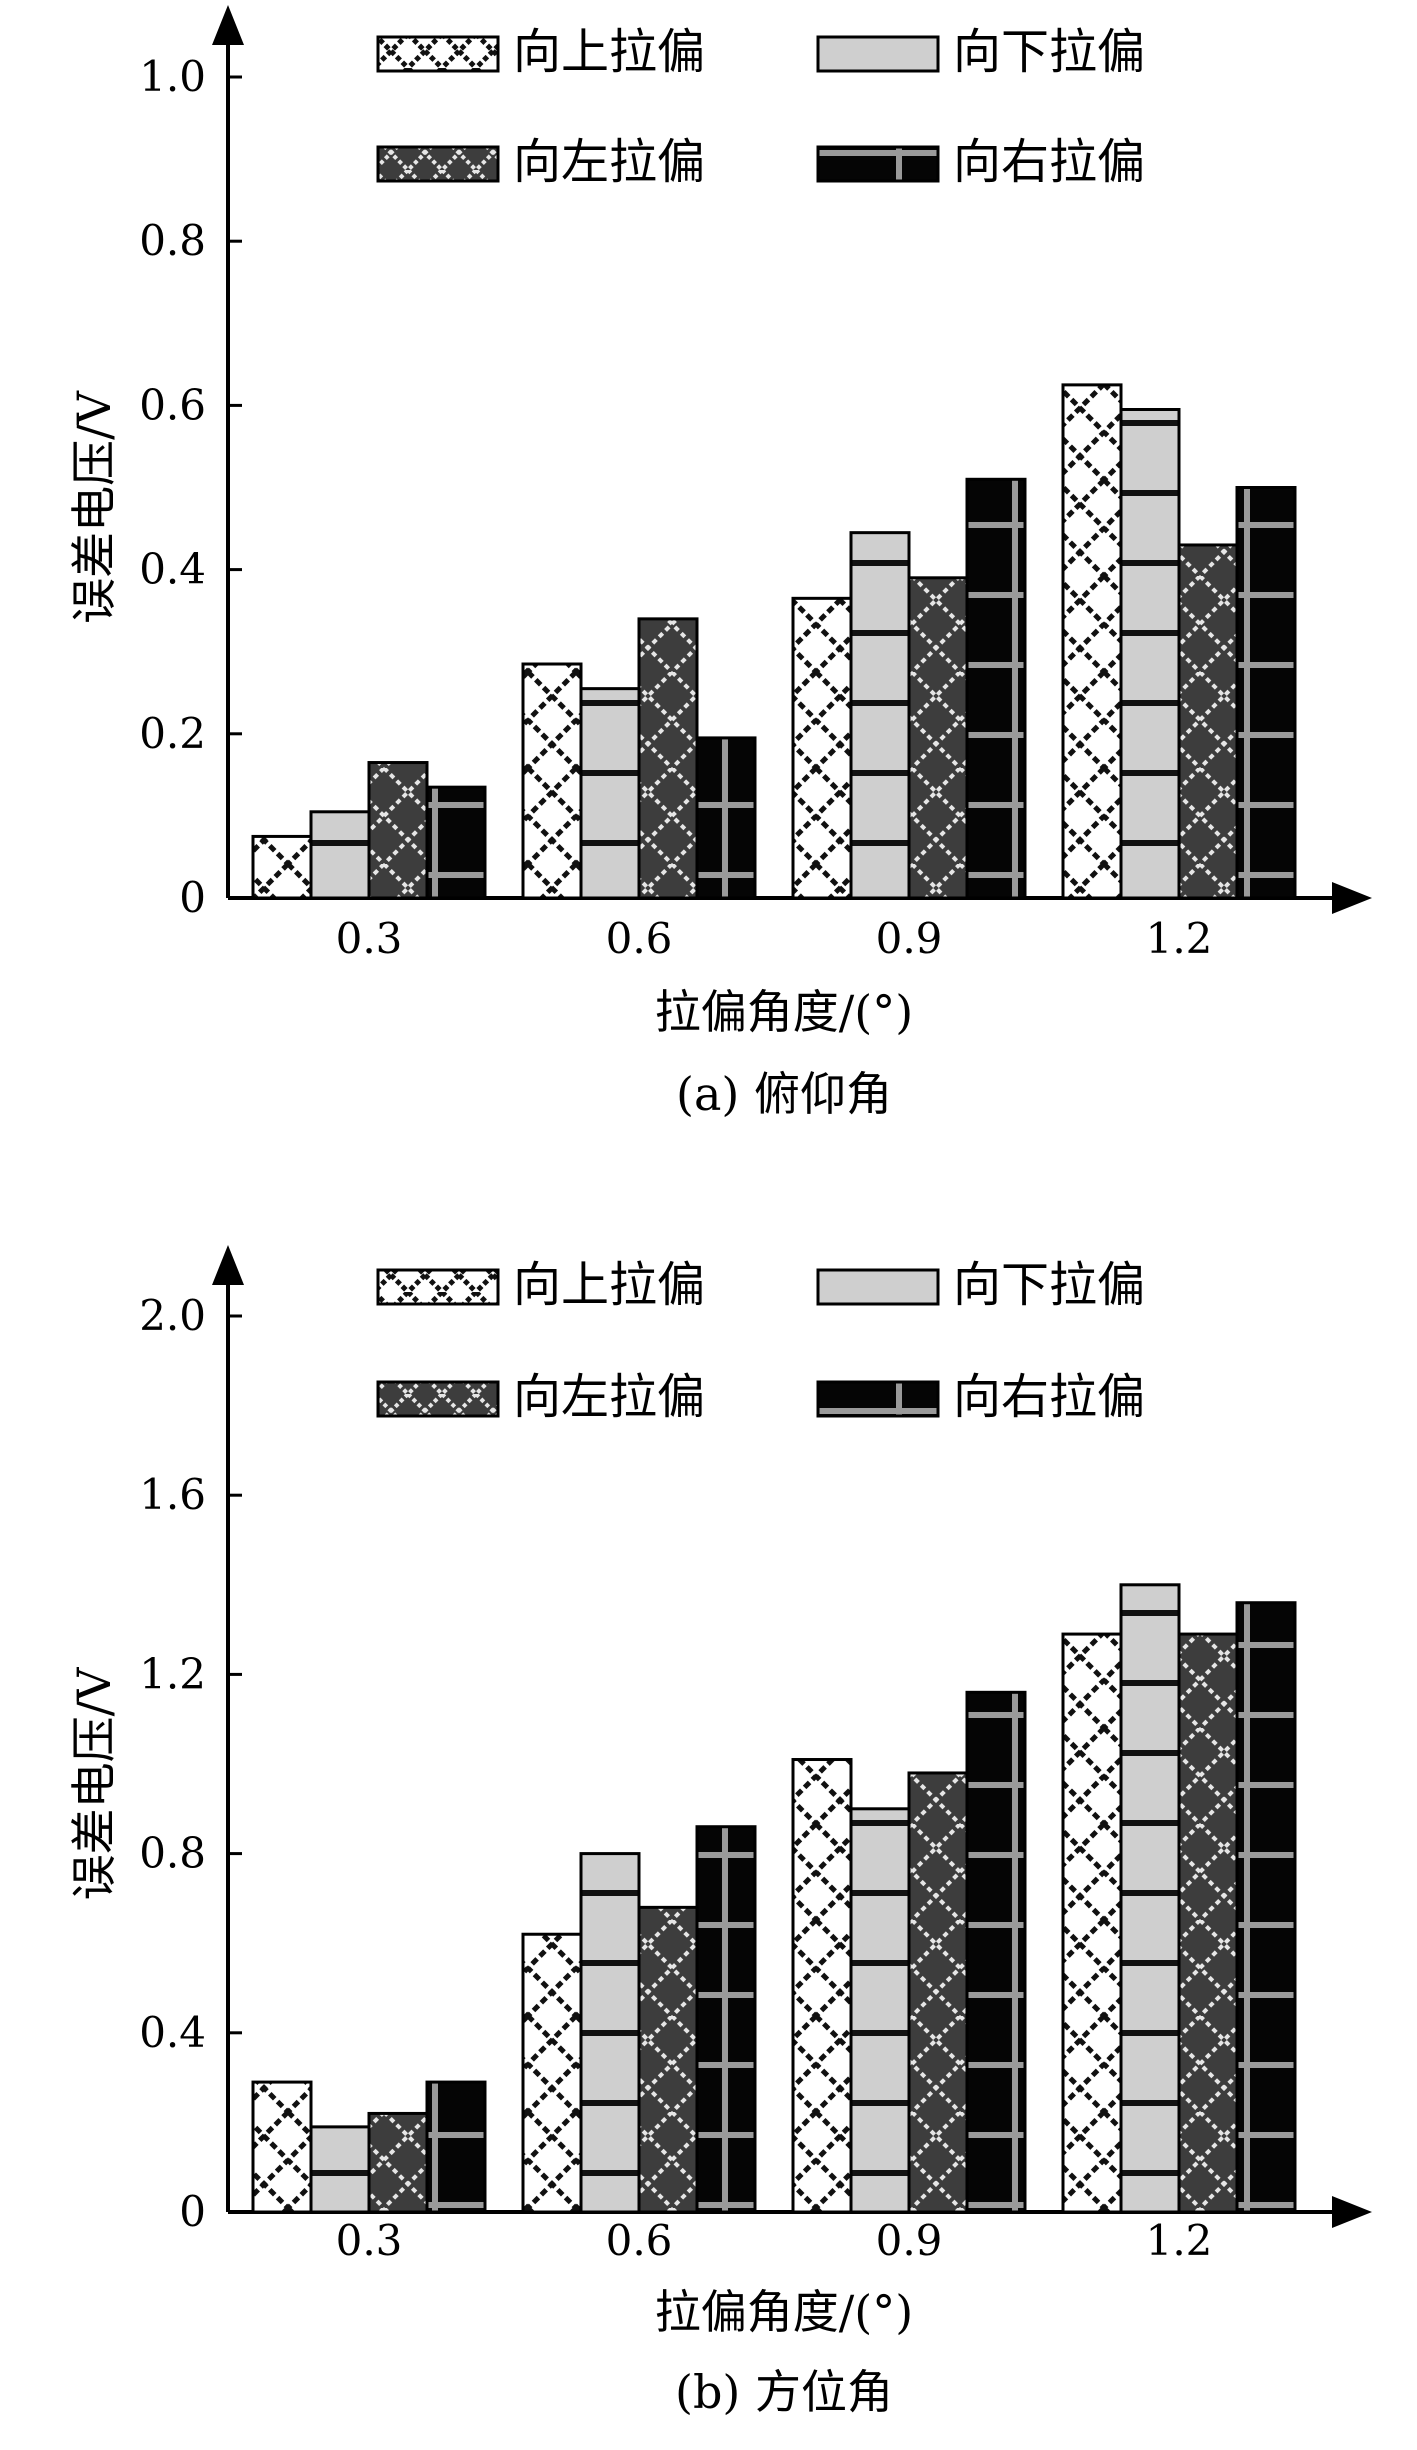 The height and width of the screenshot is (2450, 1417). What do you see at coordinates (784, 2392) in the screenshot?
I see `caption: (b) 方位角` at bounding box center [784, 2392].